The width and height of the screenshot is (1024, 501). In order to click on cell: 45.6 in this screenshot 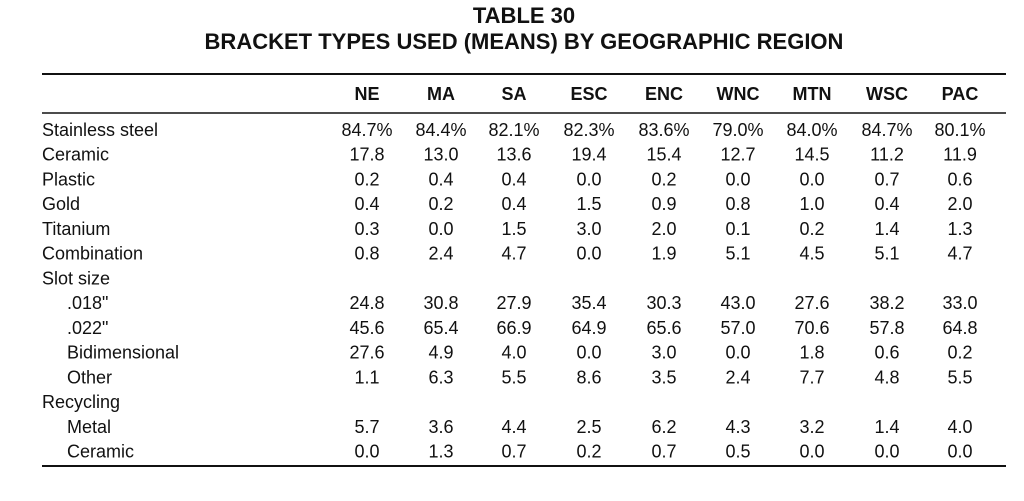, I will do `click(366, 328)`.